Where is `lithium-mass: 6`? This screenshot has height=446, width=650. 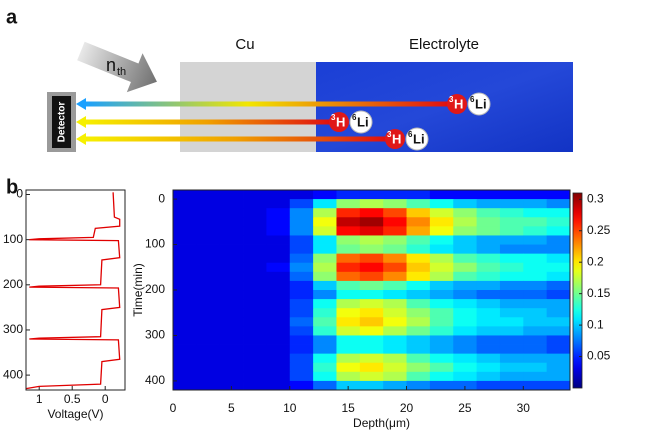 lithium-mass: 6 is located at coordinates (472, 99).